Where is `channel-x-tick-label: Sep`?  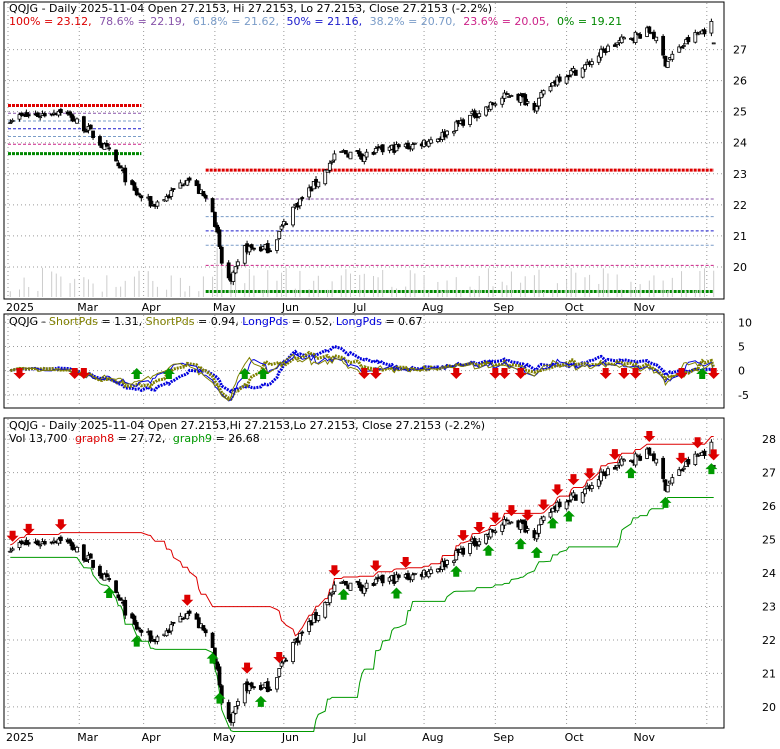
channel-x-tick-label: Sep is located at coordinates (503, 737).